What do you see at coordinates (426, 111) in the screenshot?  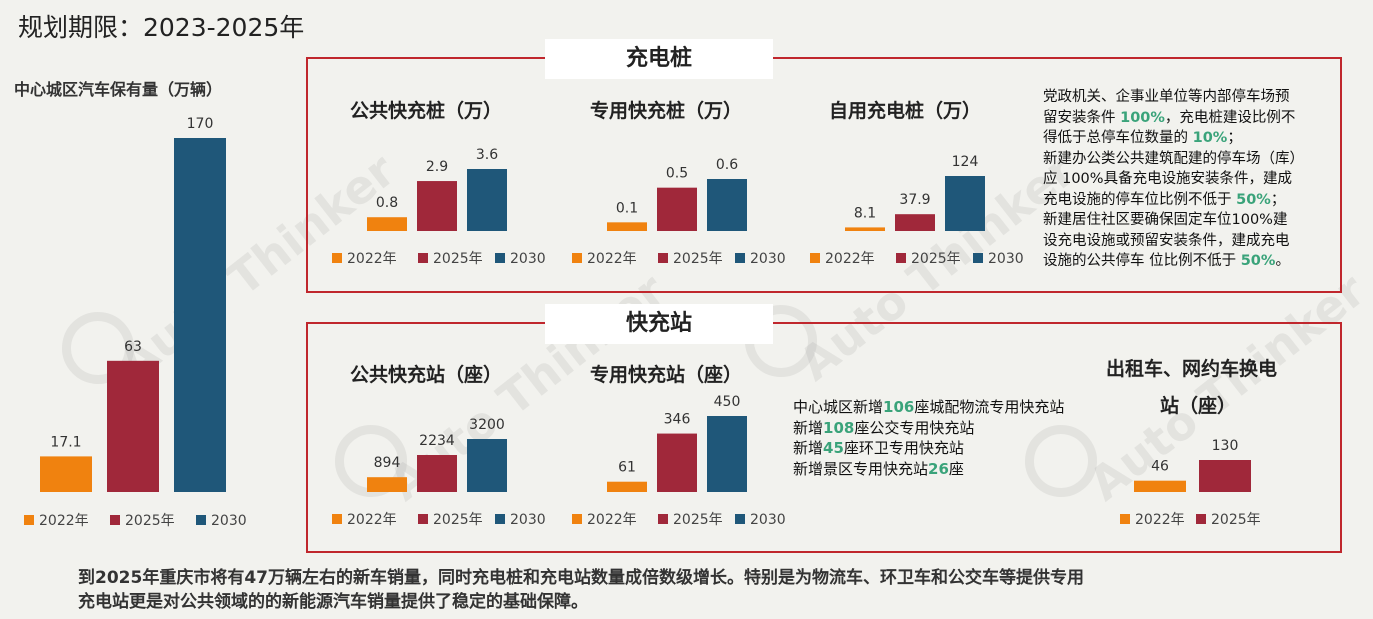 I see `public-piles-title: 公共快充桩（万）` at bounding box center [426, 111].